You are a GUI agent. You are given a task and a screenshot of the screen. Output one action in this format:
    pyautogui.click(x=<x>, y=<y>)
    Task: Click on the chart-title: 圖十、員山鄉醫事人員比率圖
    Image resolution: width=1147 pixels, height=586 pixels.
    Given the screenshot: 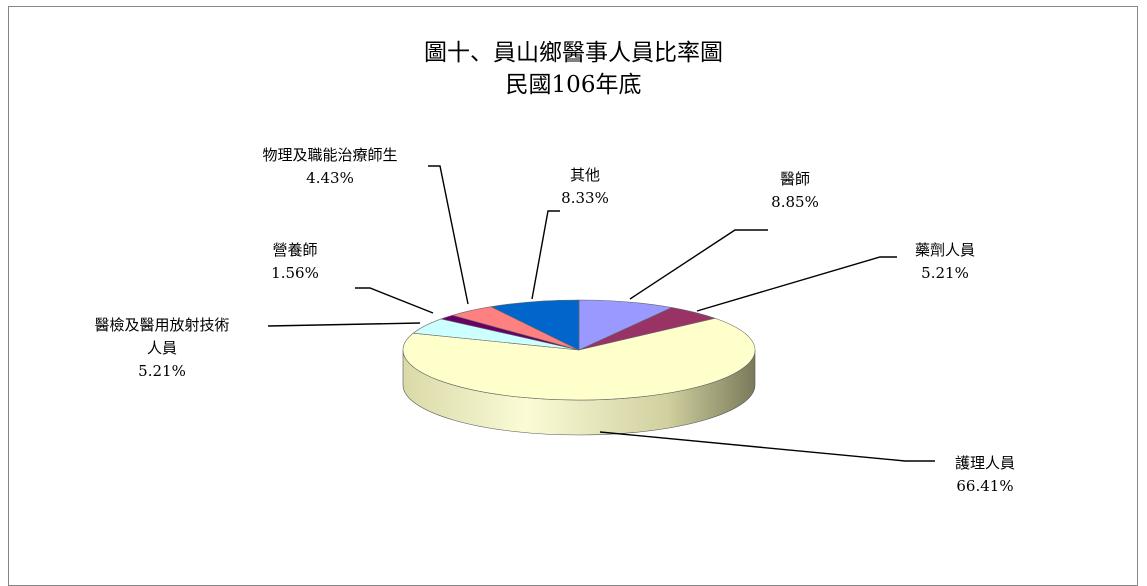 What is the action you would take?
    pyautogui.click(x=573, y=53)
    